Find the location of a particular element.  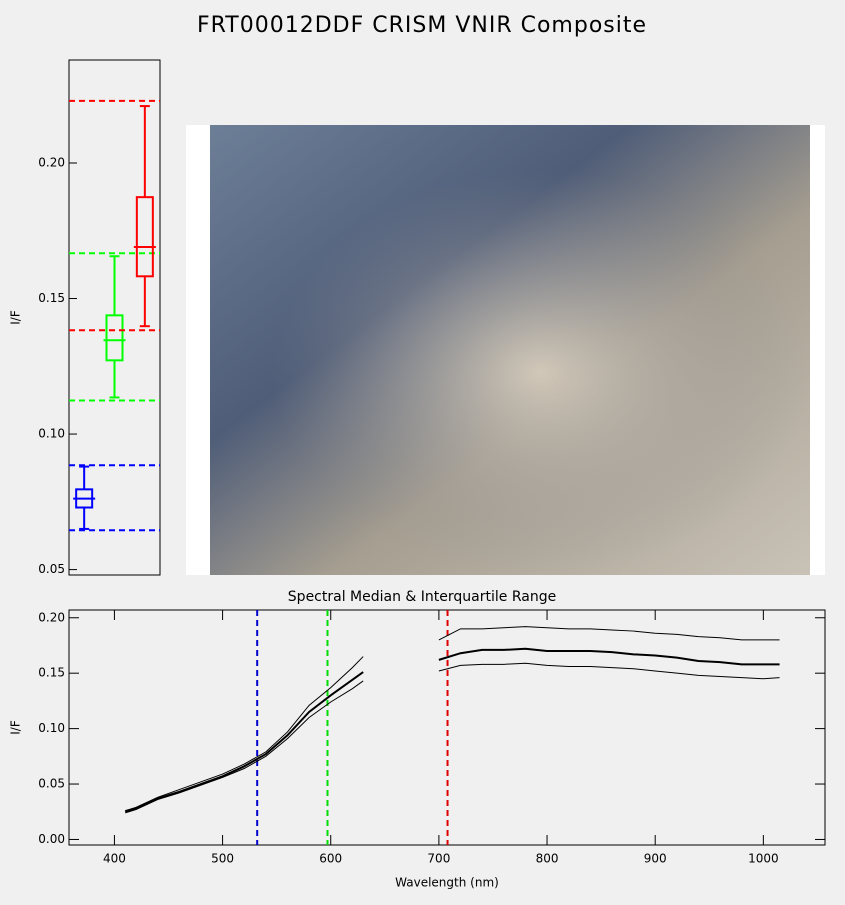

x-tick-label: 600 is located at coordinates (330, 859).